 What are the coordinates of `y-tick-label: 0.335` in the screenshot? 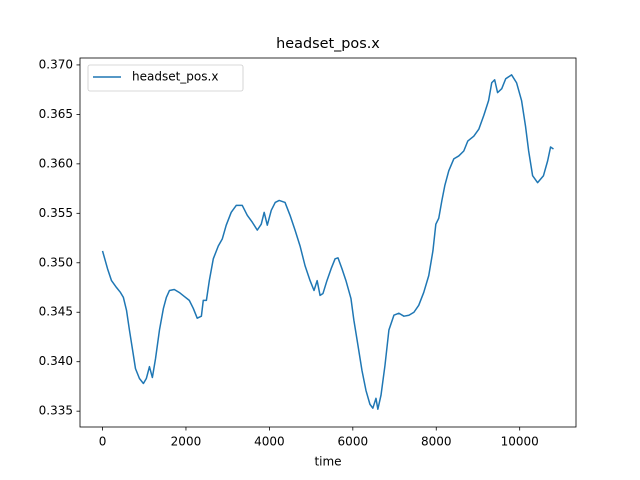 It's located at (56, 411).